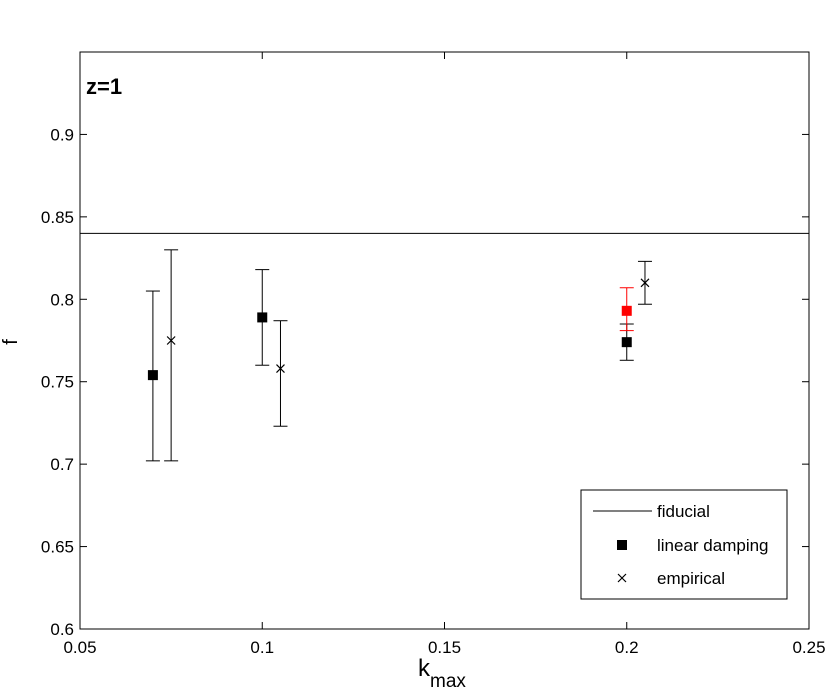 This screenshot has width=830, height=695. Describe the element at coordinates (691, 578) in the screenshot. I see `legend-empirical-label: empirical` at that location.